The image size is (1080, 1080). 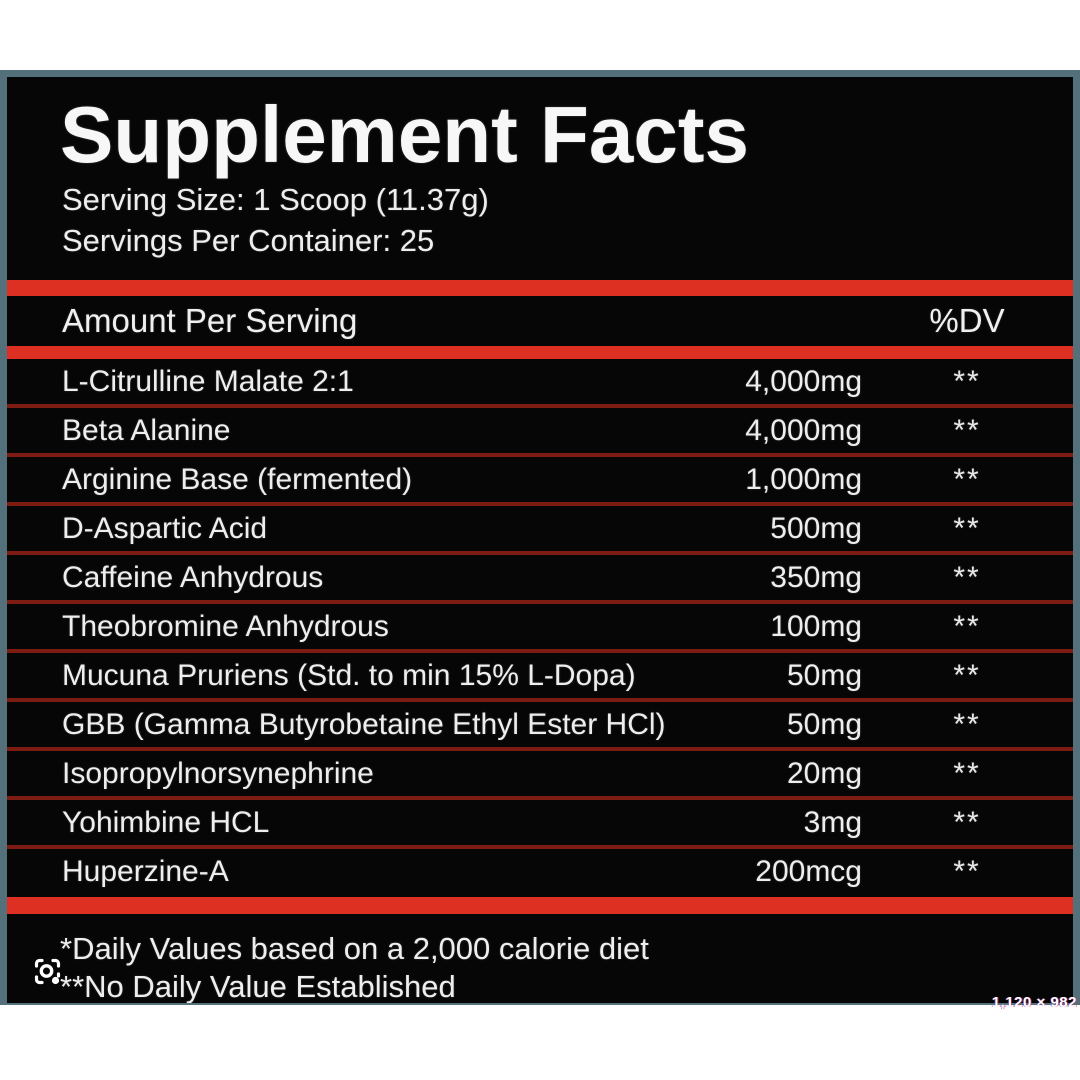 What do you see at coordinates (218, 773) in the screenshot?
I see `ingredient-name: Isopropylnorsynephrine` at bounding box center [218, 773].